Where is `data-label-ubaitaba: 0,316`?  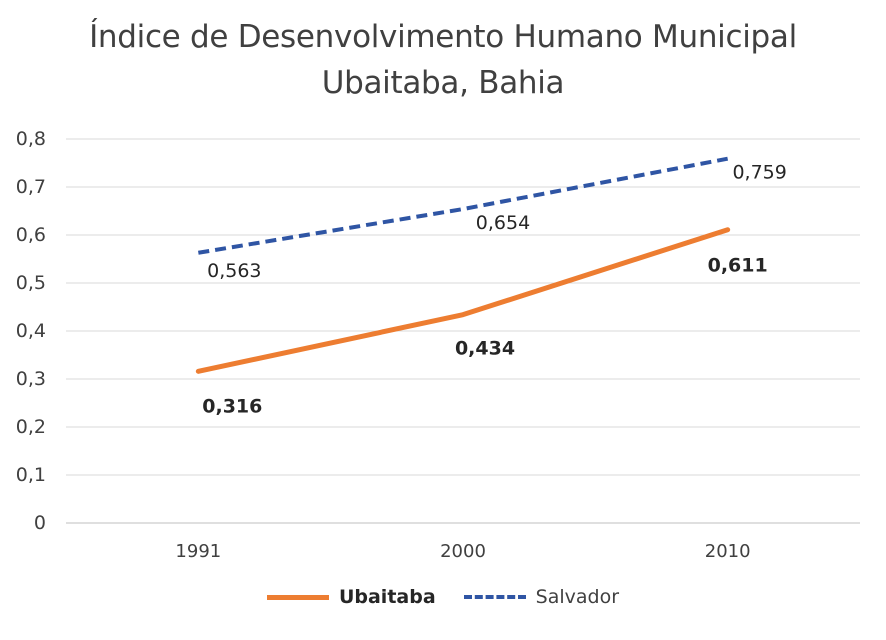 data-label-ubaitaba: 0,316 is located at coordinates (232, 406).